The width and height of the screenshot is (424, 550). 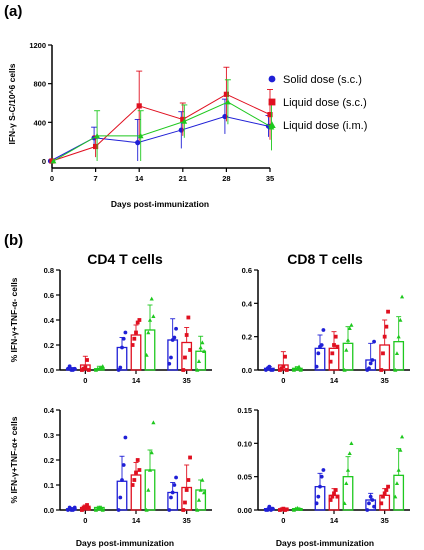 I want to click on b1-y-tick-label: 0.2, so click(x=49, y=345).